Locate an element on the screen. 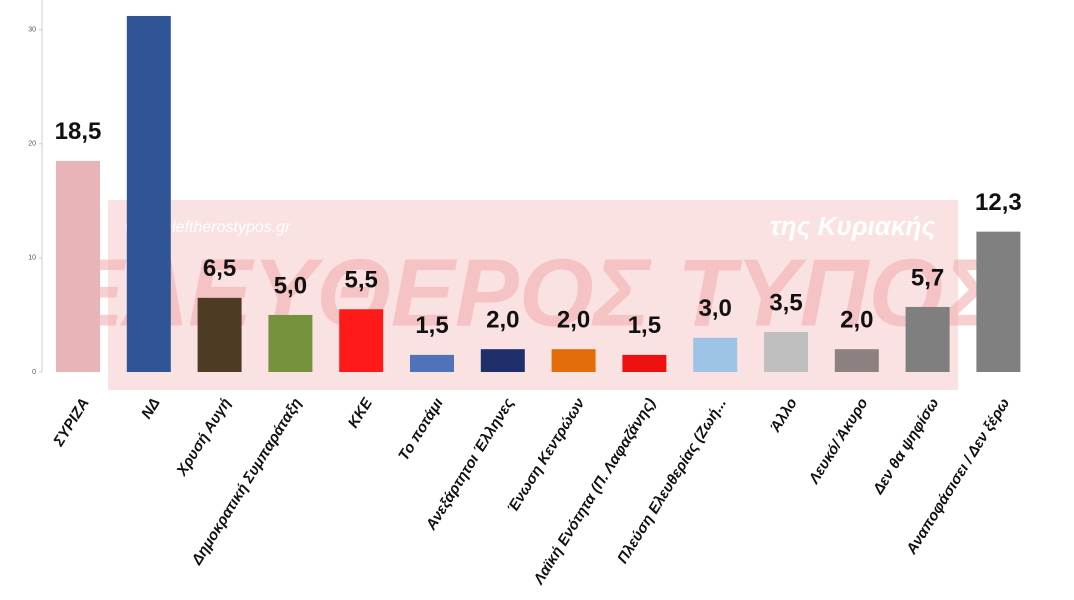 This screenshot has height=600, width=1074. x-tick-label: ΣΥΡΙΖΑ is located at coordinates (71, 422).